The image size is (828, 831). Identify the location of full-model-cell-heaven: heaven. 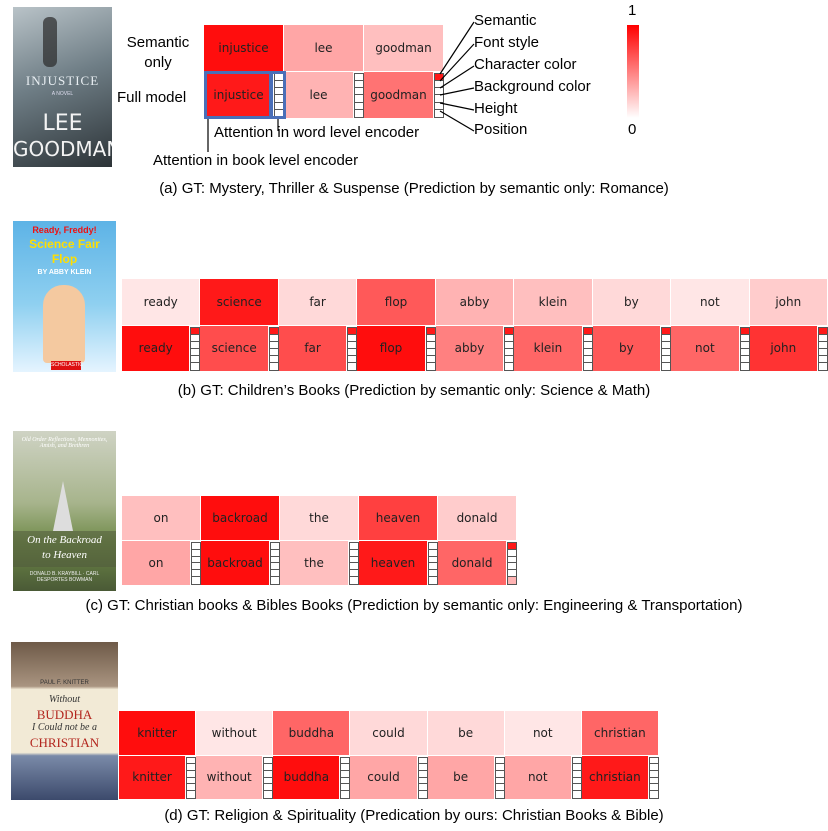
(393, 563).